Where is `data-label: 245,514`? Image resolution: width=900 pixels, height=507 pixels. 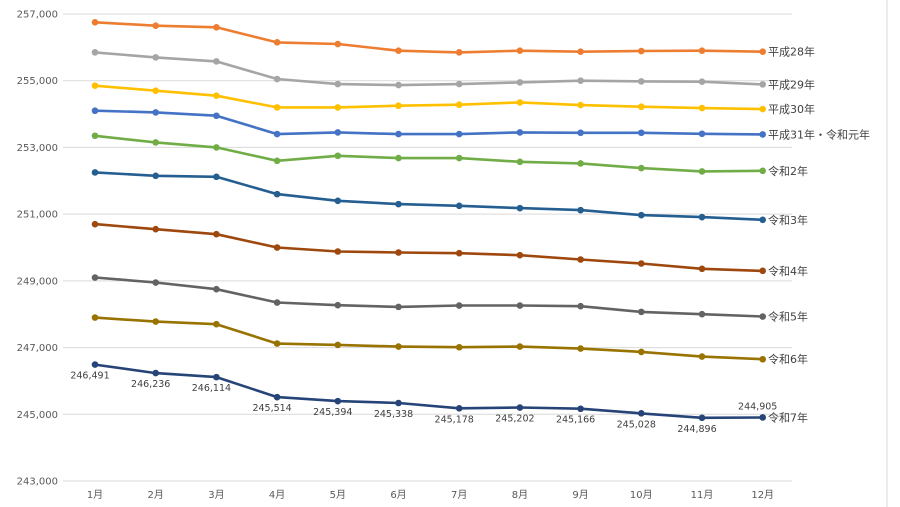 data-label: 245,514 is located at coordinates (271, 408).